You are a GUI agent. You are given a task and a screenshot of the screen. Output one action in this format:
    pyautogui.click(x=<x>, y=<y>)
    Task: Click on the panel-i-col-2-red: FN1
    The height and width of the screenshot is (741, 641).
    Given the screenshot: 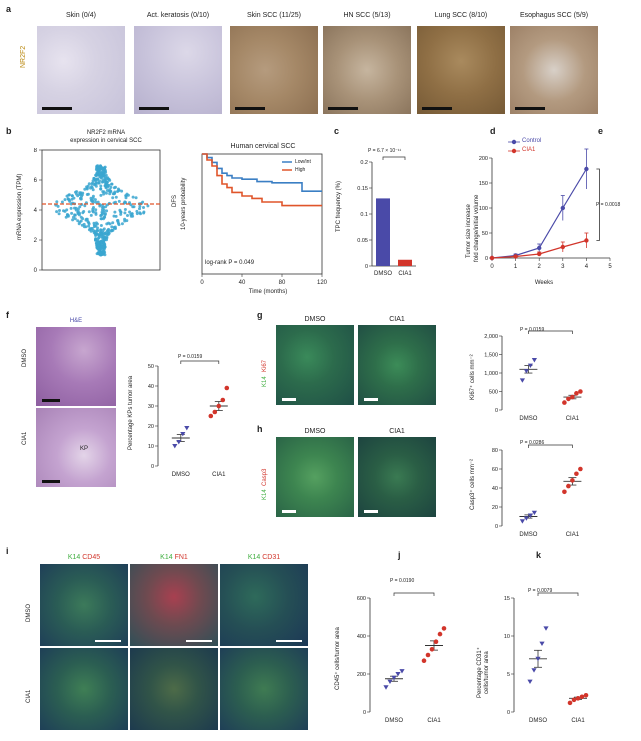 What is the action you would take?
    pyautogui.click(x=181, y=557)
    